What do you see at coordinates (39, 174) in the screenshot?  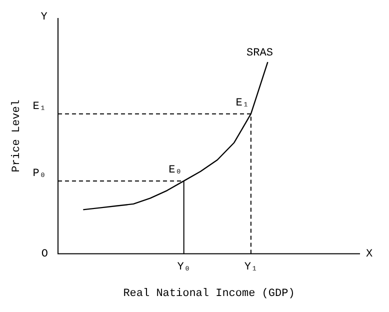 I see `ref-line-label: P₀` at bounding box center [39, 174].